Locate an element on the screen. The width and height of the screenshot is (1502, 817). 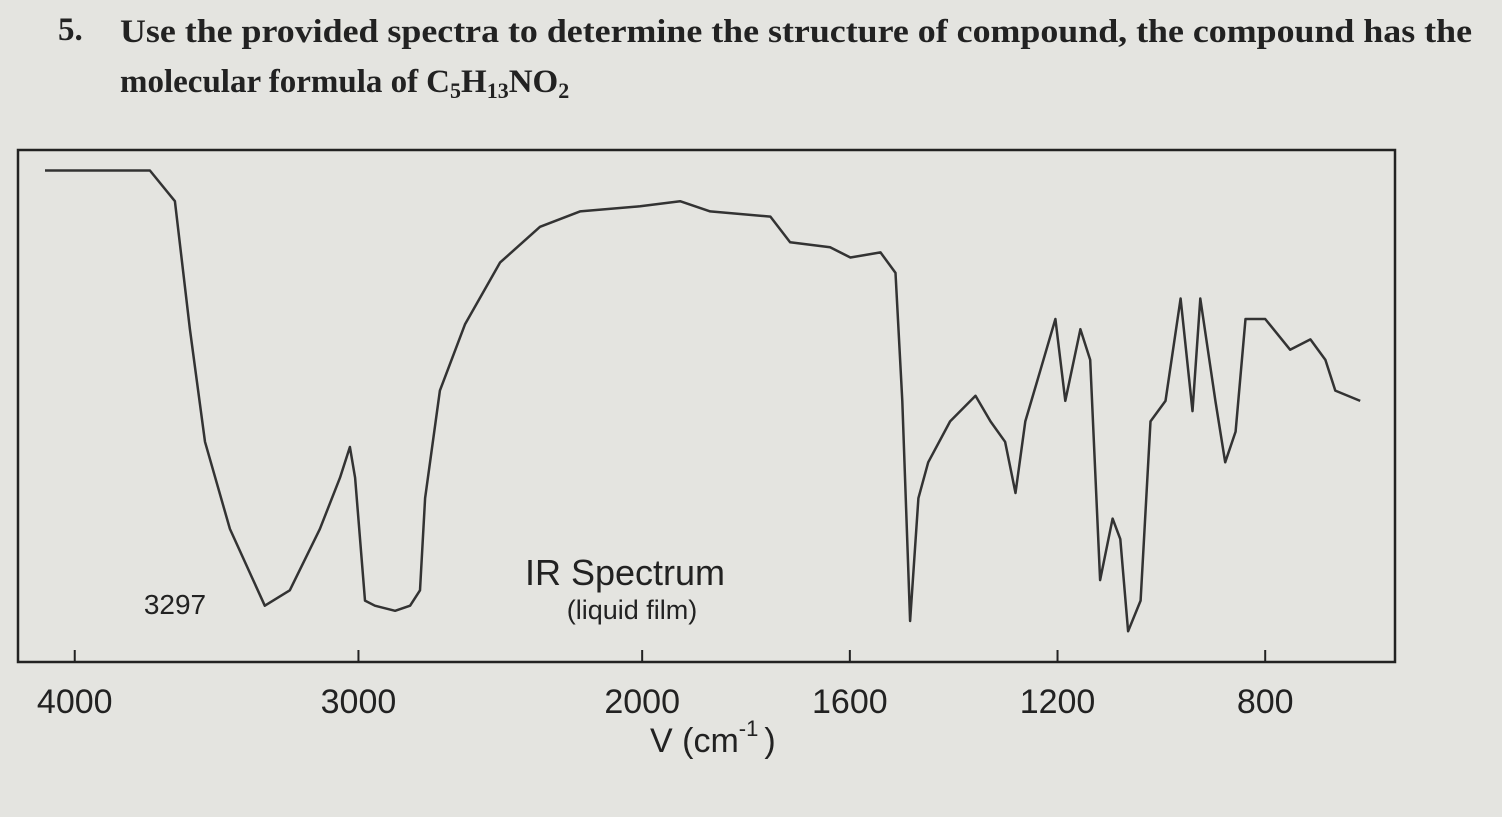
x-label-sup: -1 is located at coordinates (749, 728).